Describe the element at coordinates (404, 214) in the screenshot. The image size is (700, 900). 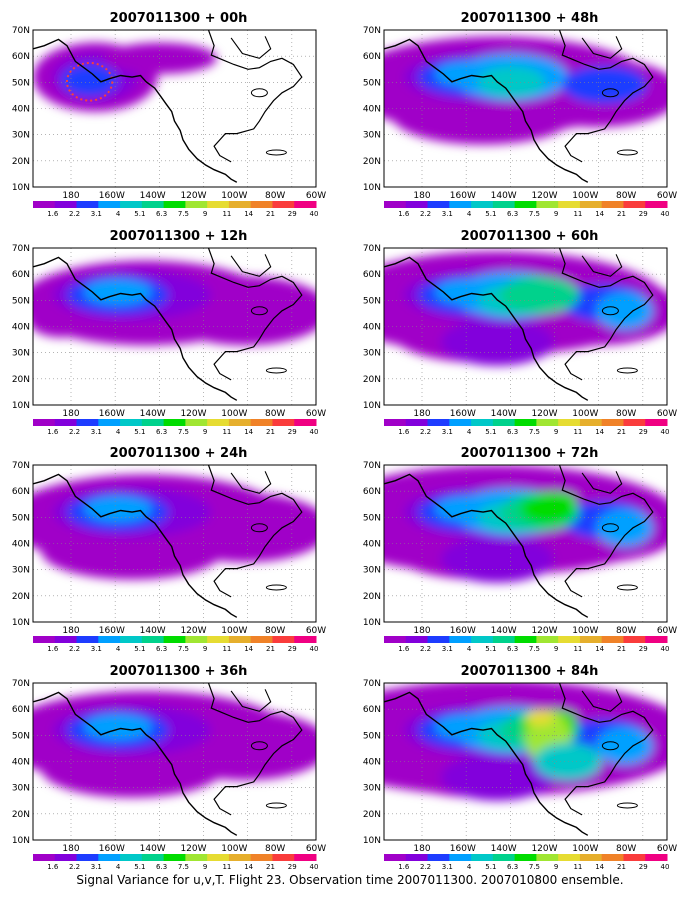
I see `colorbar-label: 1.6` at that location.